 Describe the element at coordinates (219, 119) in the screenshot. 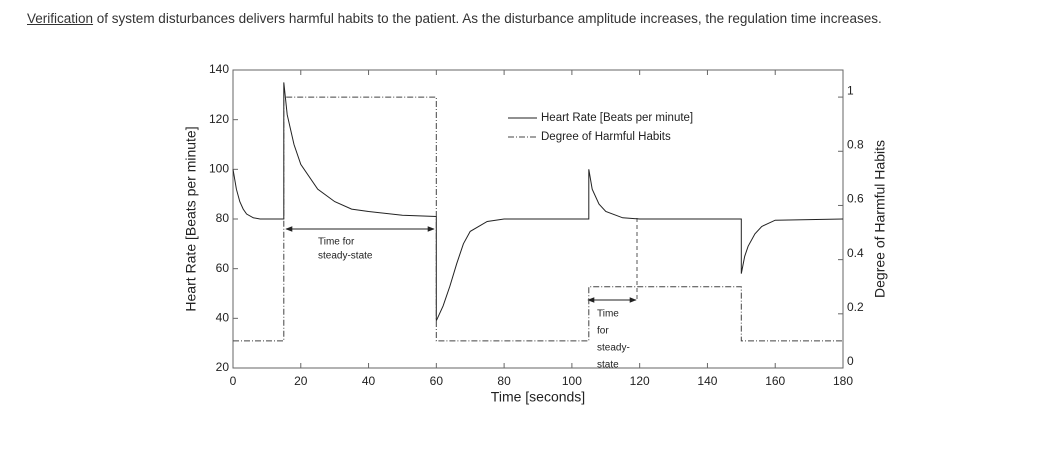

I see `y-tick-label: 120` at that location.